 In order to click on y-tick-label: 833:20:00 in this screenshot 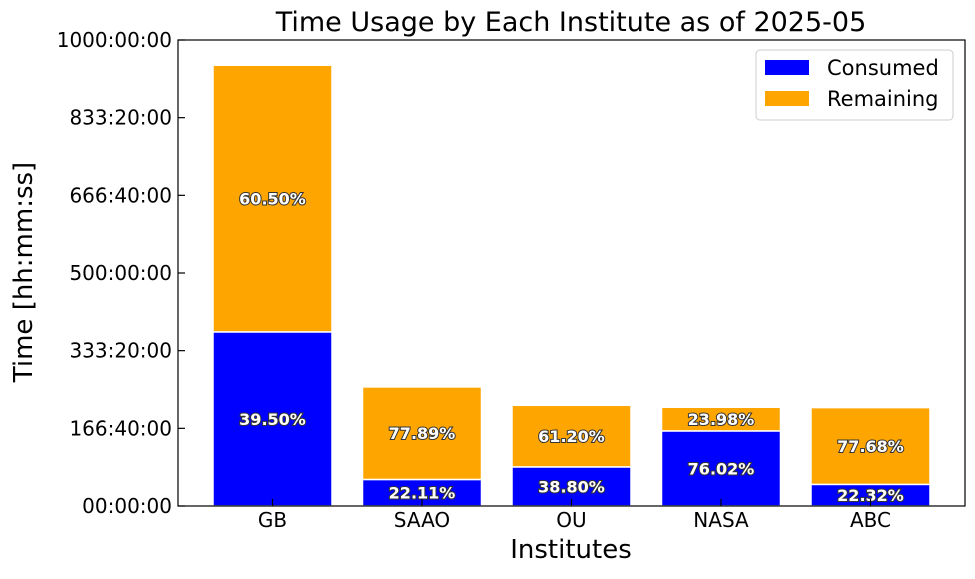, I will do `click(120, 118)`.